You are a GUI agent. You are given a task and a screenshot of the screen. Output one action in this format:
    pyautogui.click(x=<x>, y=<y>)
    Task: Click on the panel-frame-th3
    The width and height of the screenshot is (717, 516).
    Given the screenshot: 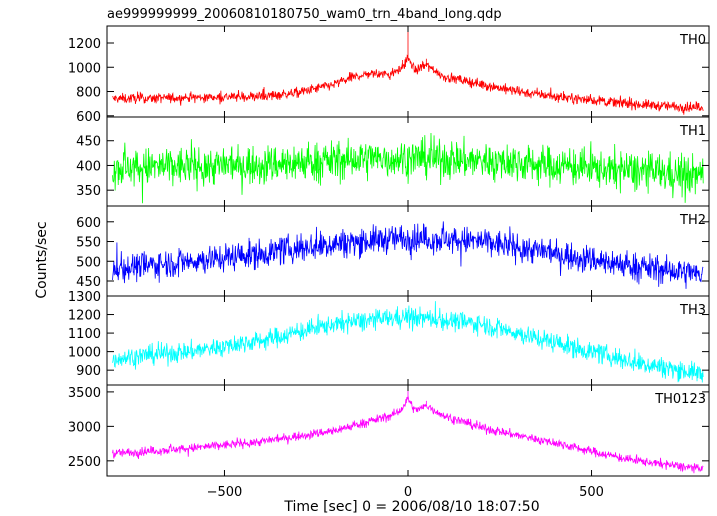 What is the action you would take?
    pyautogui.click(x=408, y=340)
    